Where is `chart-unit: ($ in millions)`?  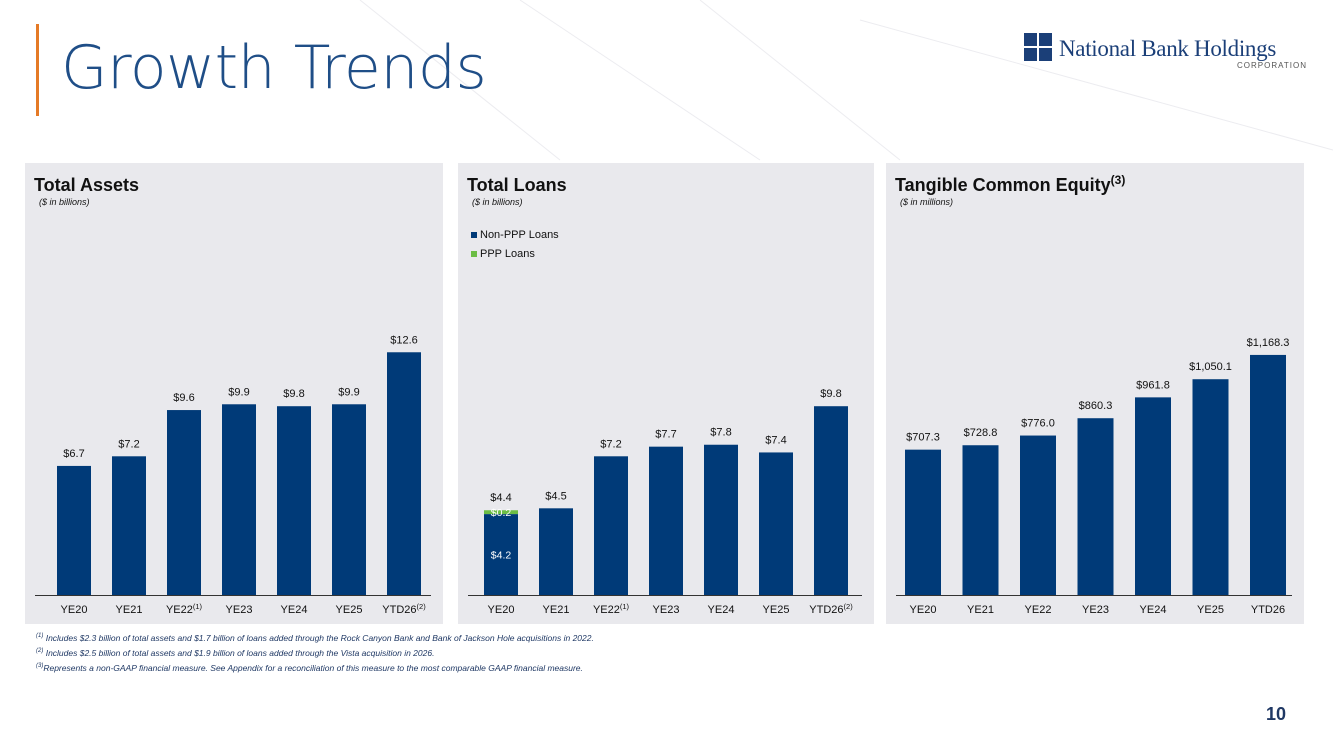 chart-unit: ($ in millions) is located at coordinates (927, 202).